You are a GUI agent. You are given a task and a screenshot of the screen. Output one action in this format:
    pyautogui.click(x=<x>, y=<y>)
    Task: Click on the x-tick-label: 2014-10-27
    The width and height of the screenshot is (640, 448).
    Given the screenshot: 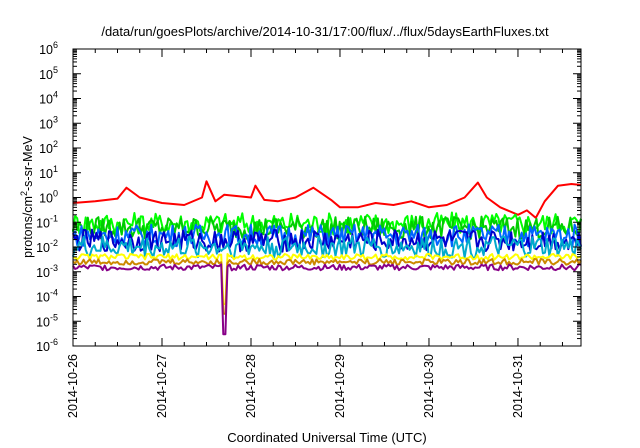 What is the action you would take?
    pyautogui.click(x=162, y=386)
    